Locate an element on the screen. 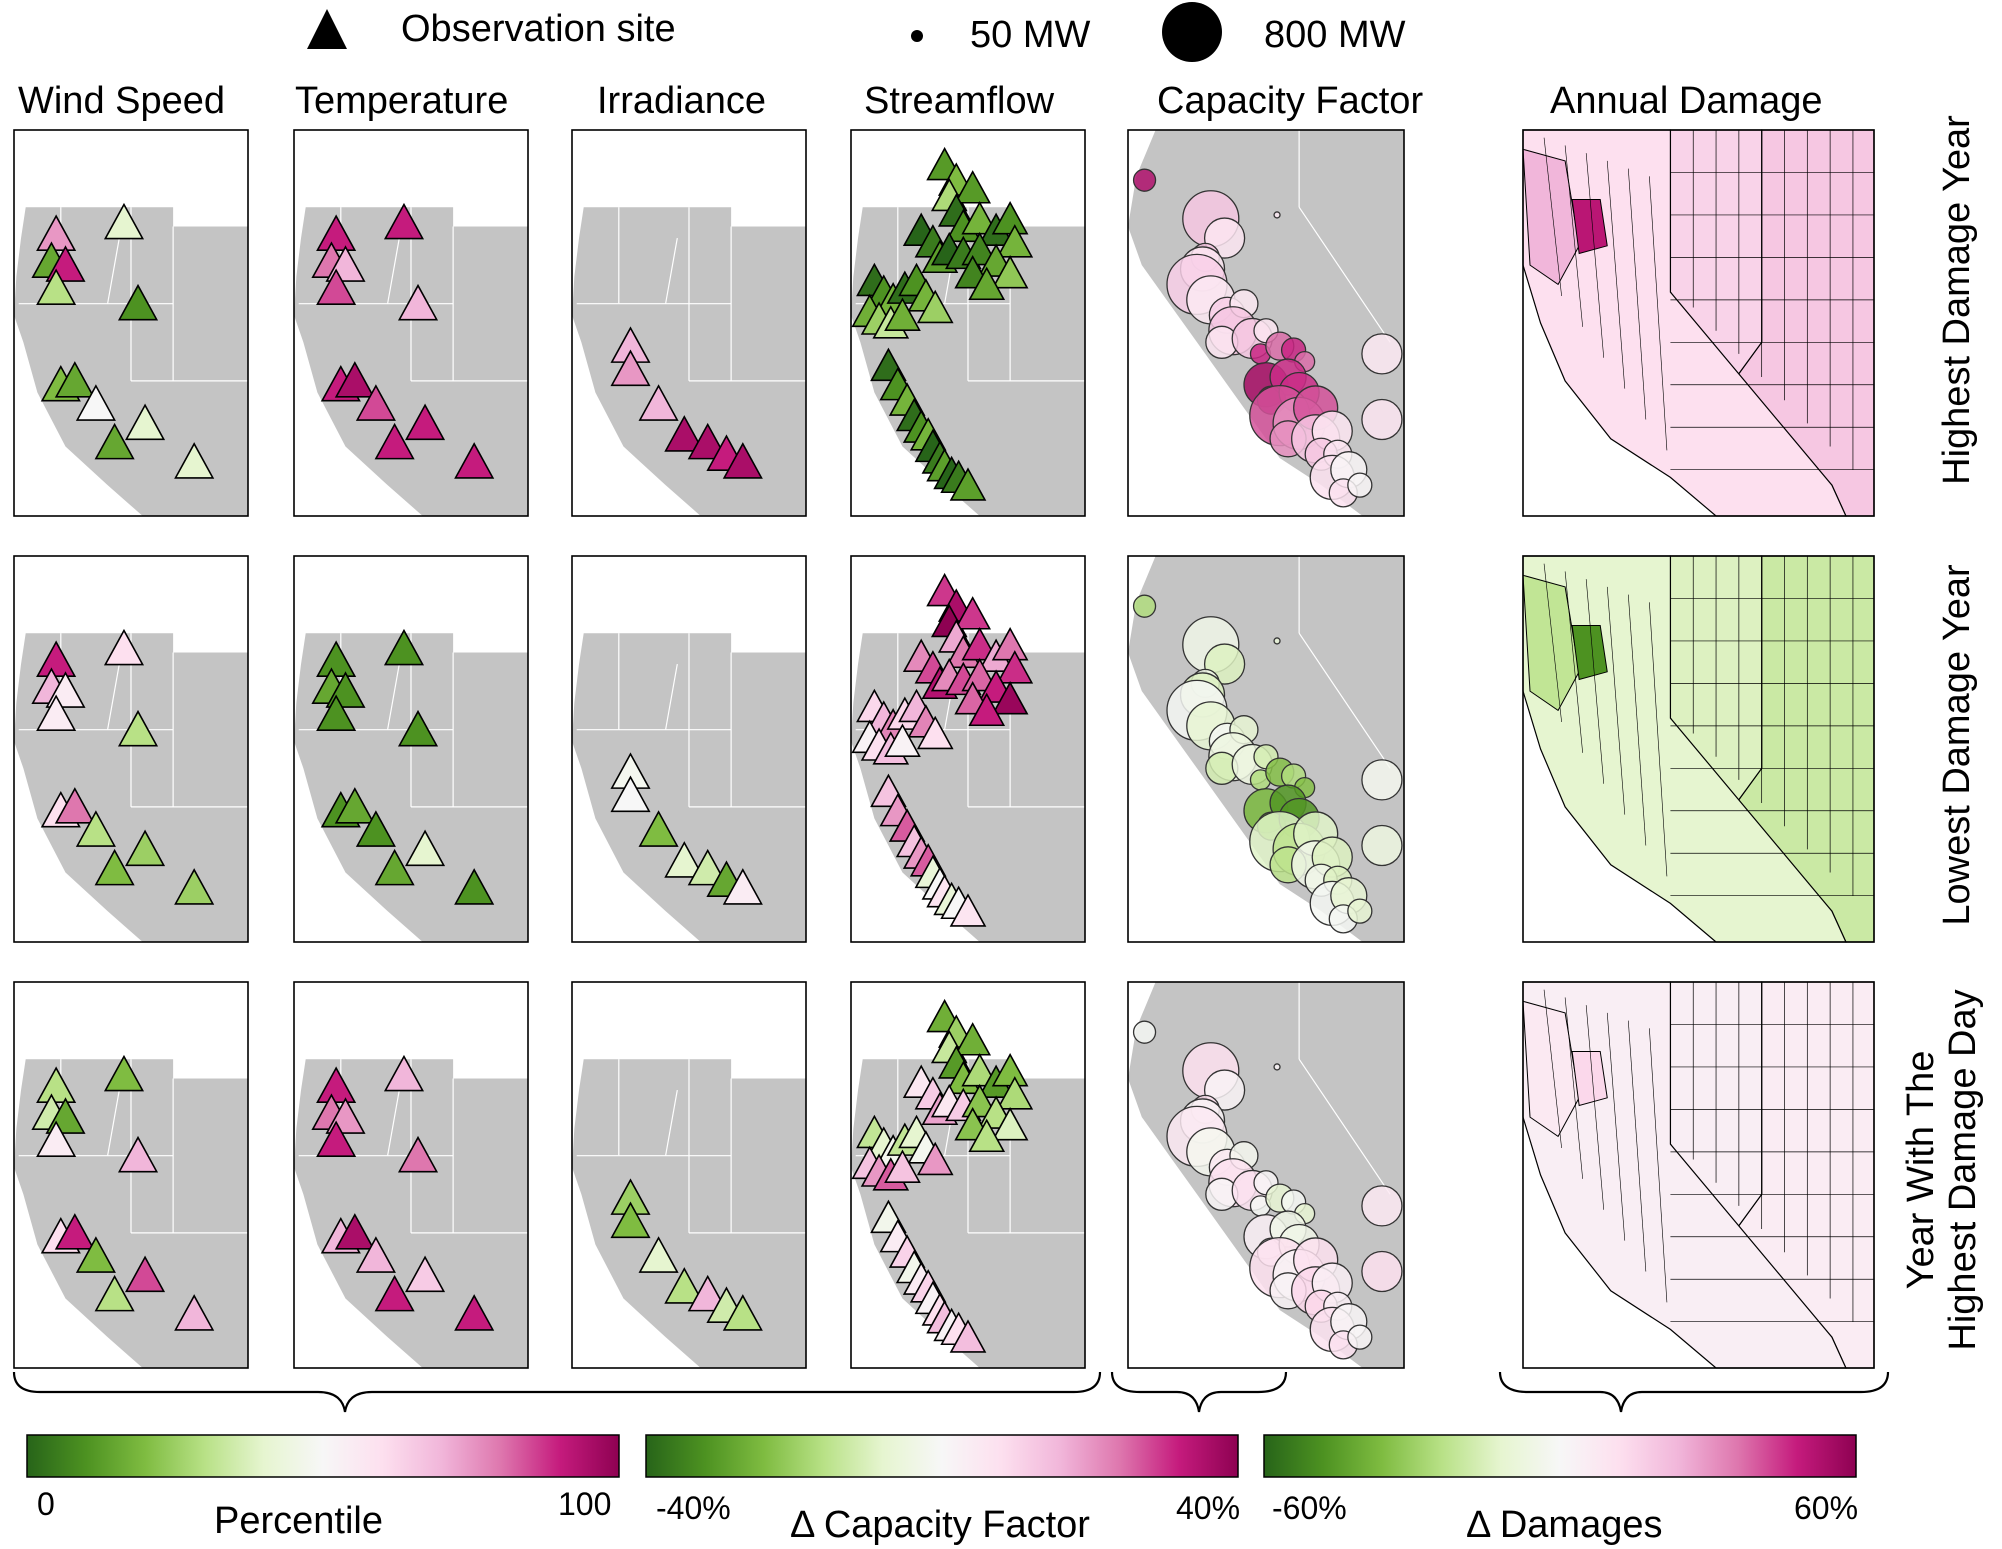 This screenshot has height=1549, width=2002. region-north-coast is located at coordinates (1551, 643).